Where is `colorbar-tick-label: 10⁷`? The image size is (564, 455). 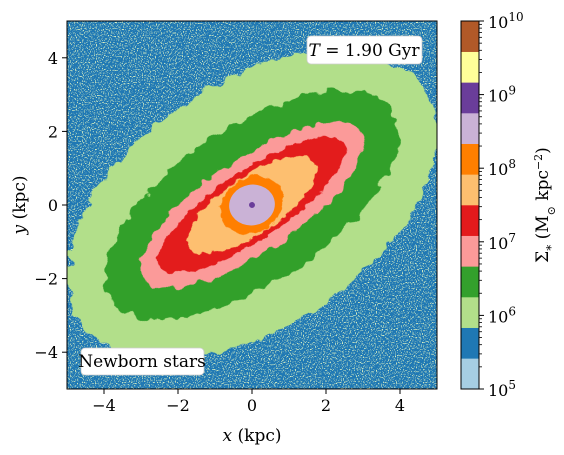 colorbar-tick-label: 10⁷ is located at coordinates (502, 242).